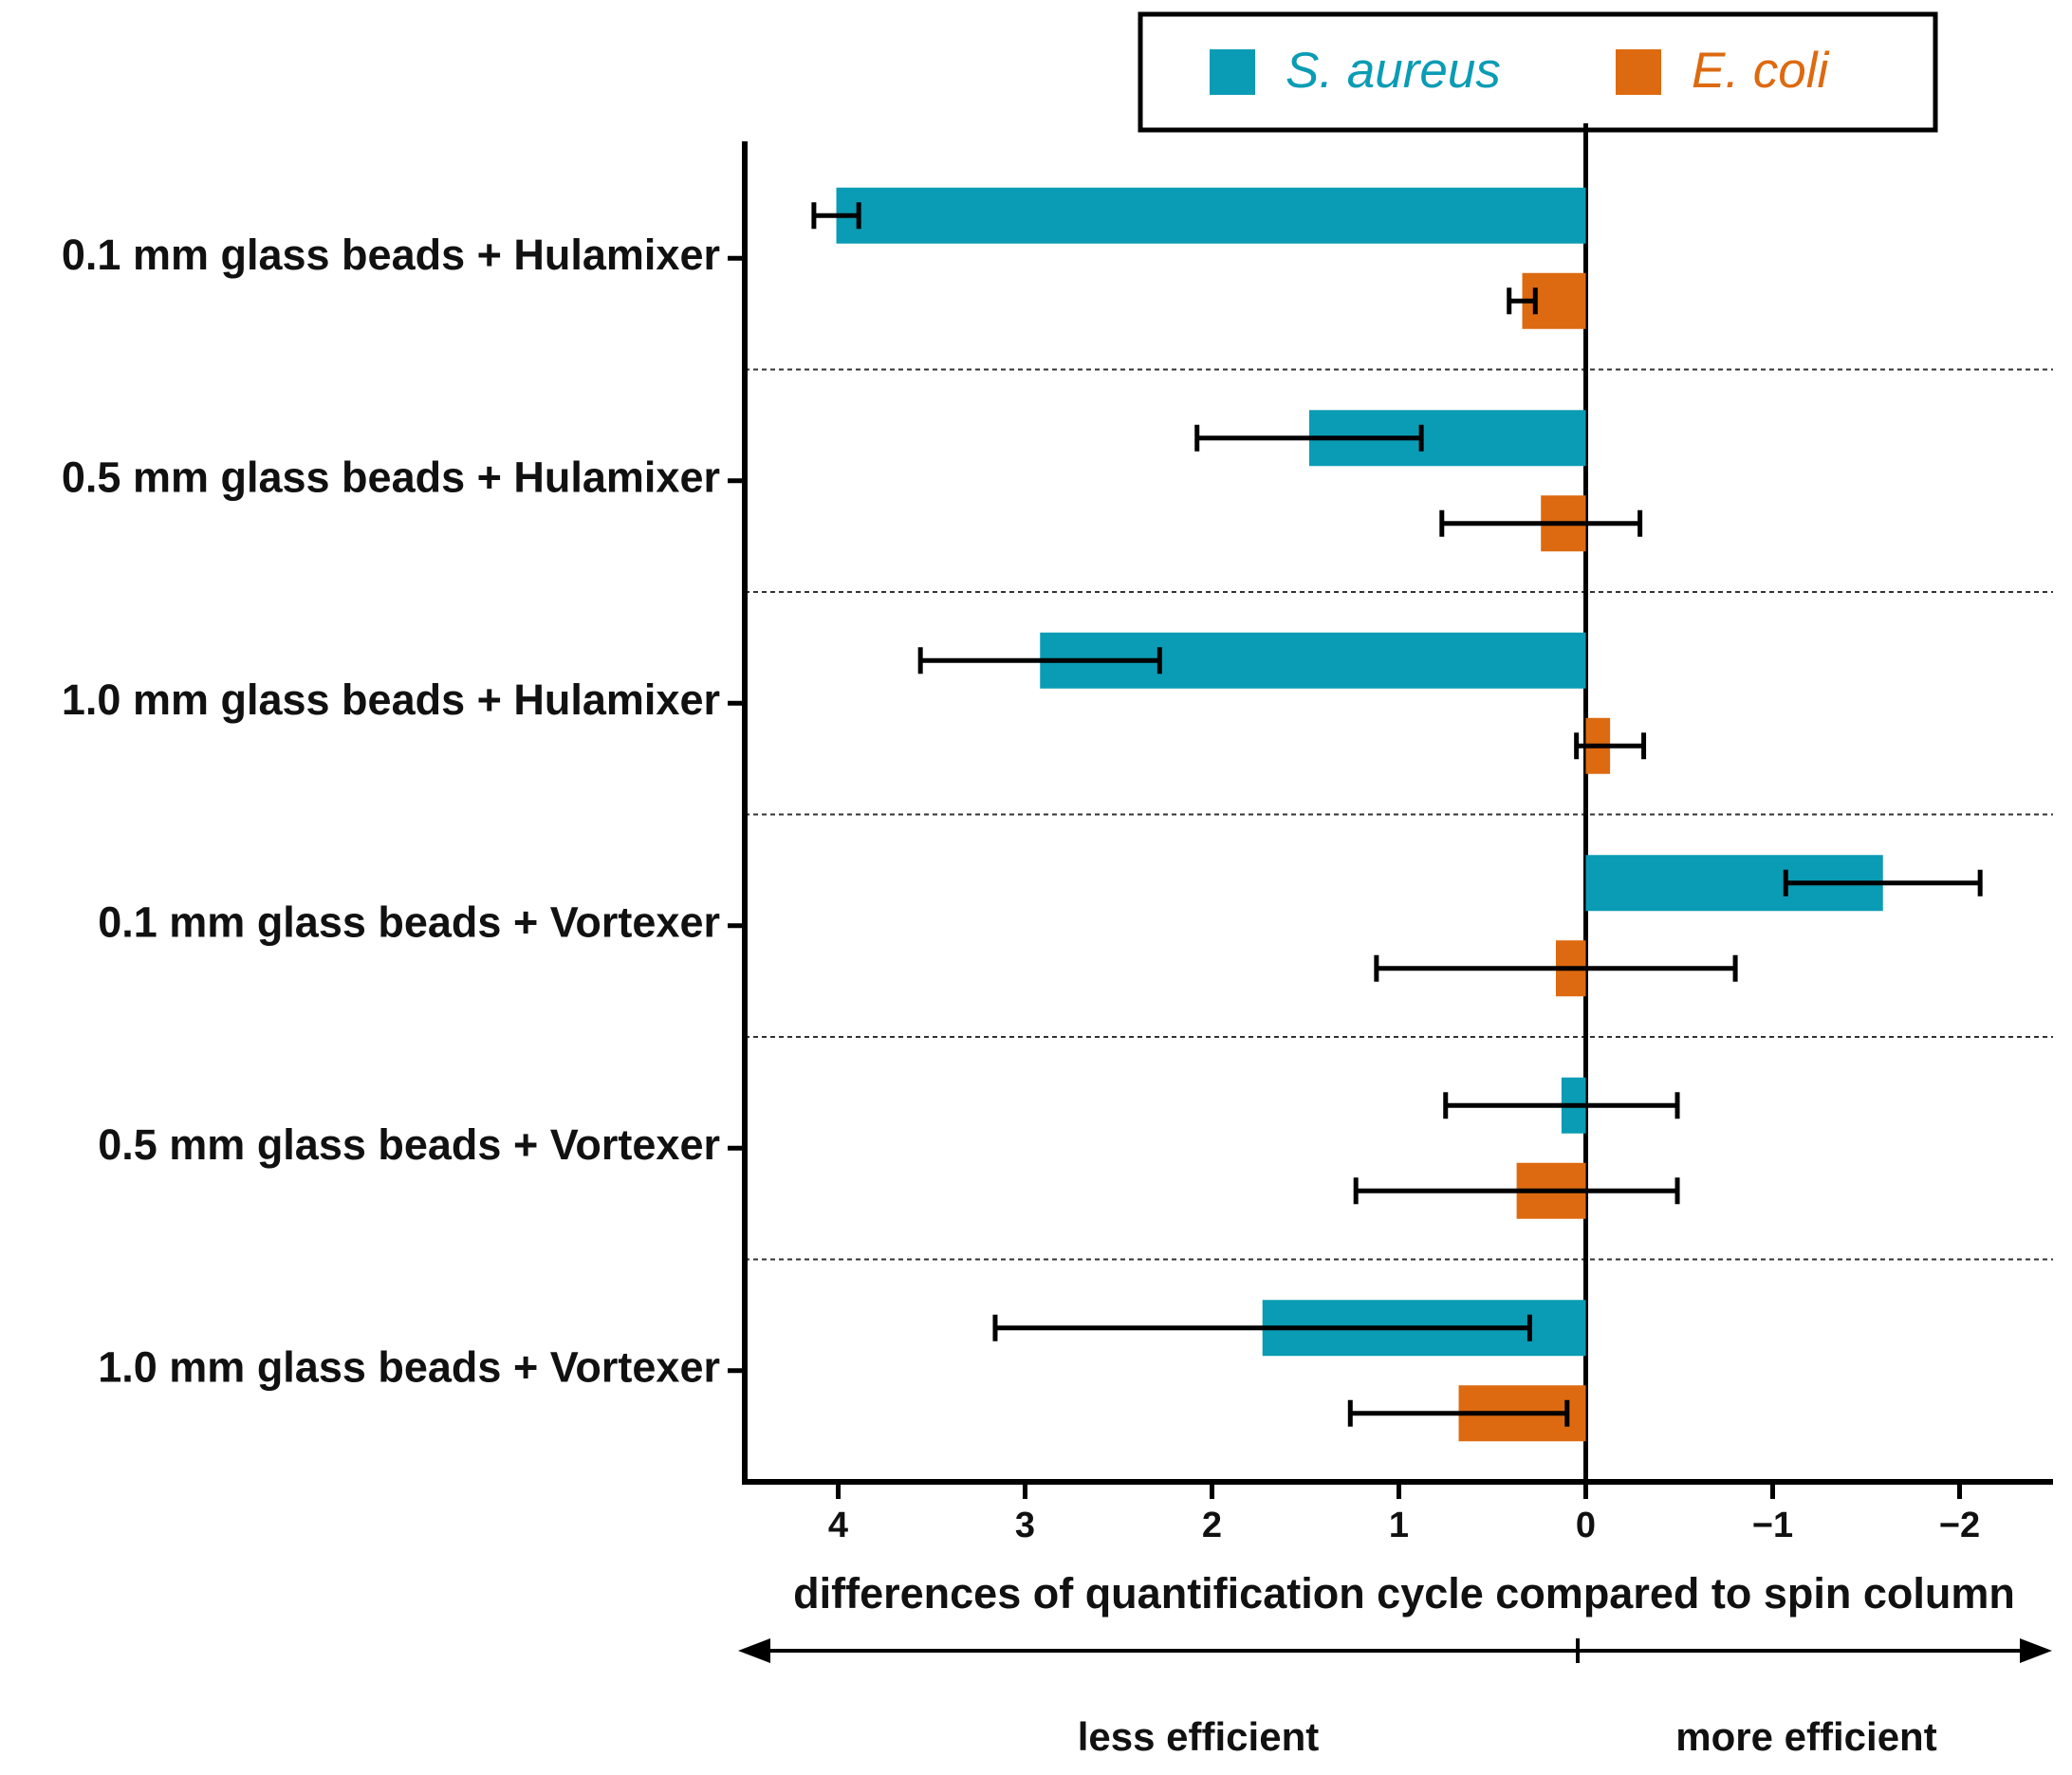 The image size is (2072, 1775). I want to click on annotation: more efficient, so click(1805, 1737).